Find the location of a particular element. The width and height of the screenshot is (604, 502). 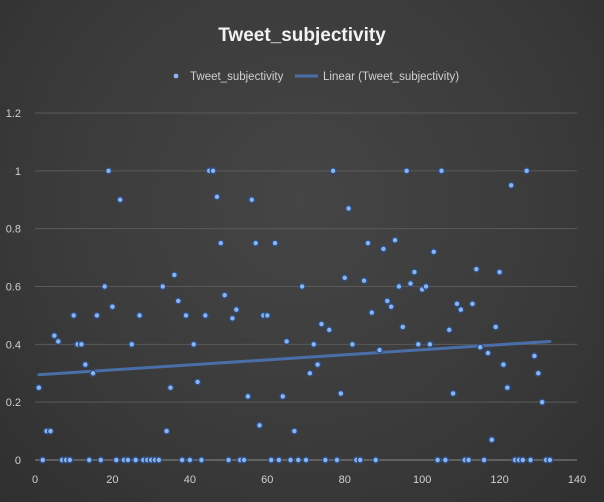

x-axis-ticks: 0 20 40 60 80 100 120 140 is located at coordinates (309, 480).